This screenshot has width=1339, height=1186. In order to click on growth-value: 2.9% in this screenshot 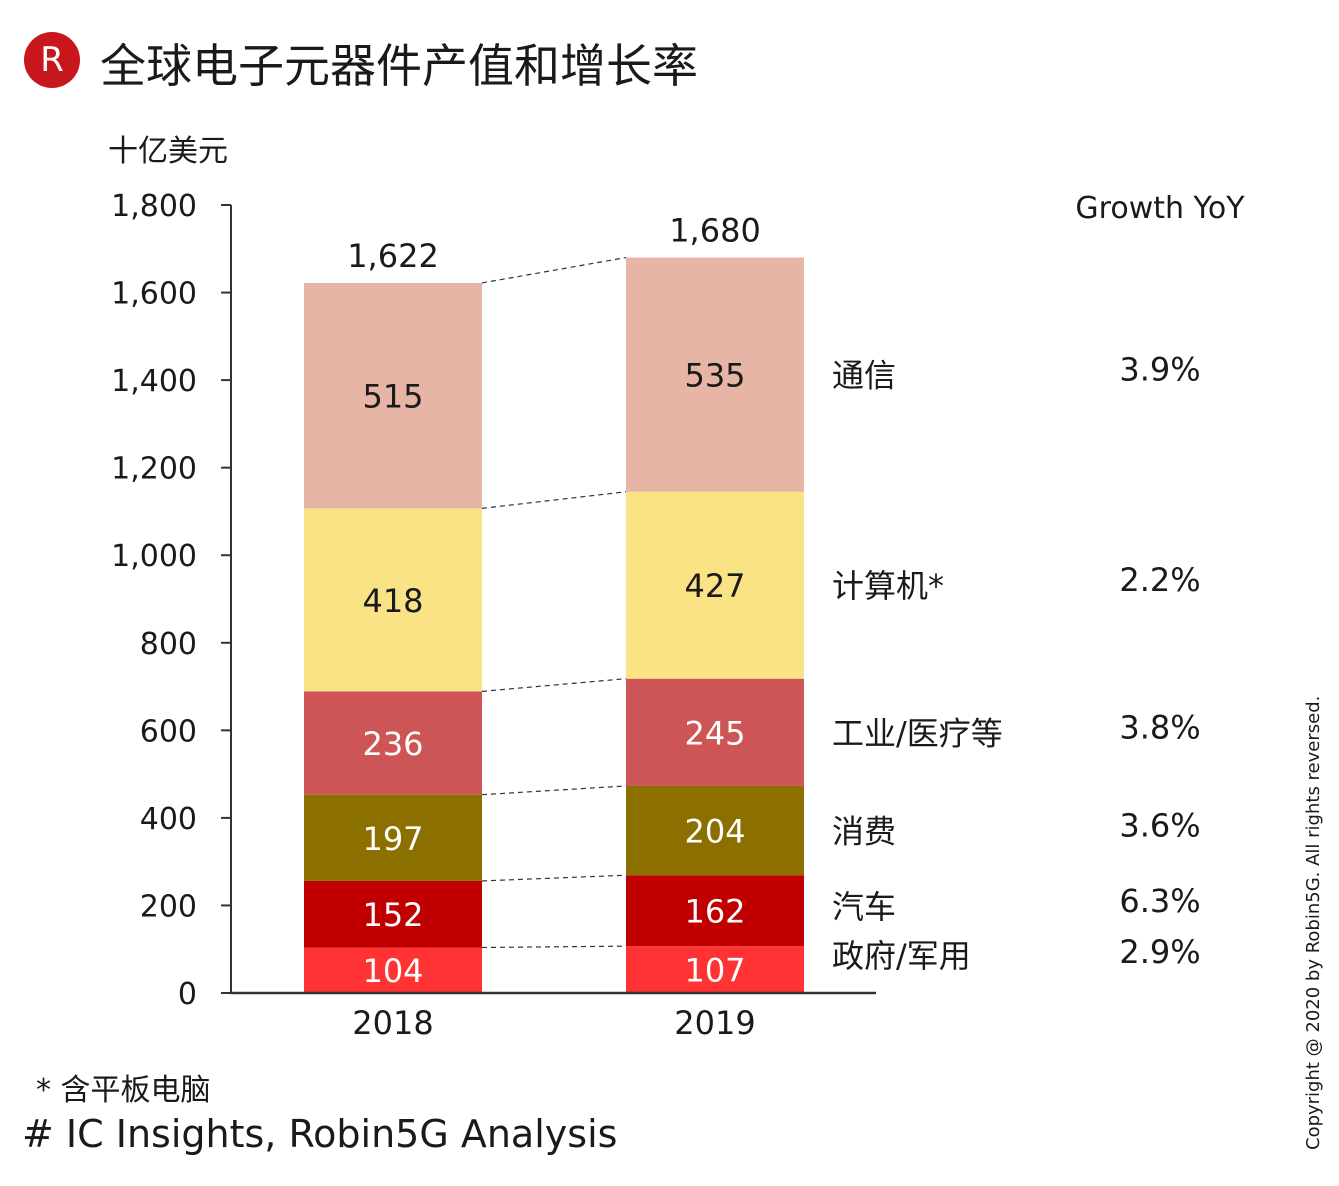, I will do `click(1159, 952)`.